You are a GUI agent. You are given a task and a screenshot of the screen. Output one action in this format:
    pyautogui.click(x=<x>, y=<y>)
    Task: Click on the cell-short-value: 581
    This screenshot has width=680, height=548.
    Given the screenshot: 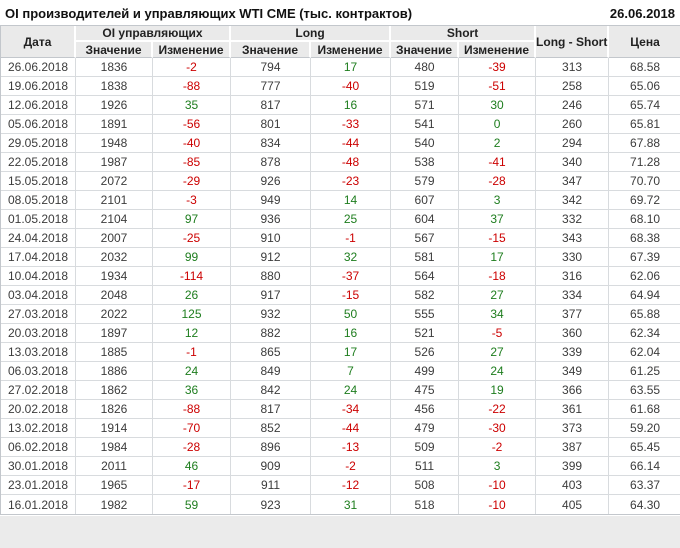 What is the action you would take?
    pyautogui.click(x=425, y=257)
    